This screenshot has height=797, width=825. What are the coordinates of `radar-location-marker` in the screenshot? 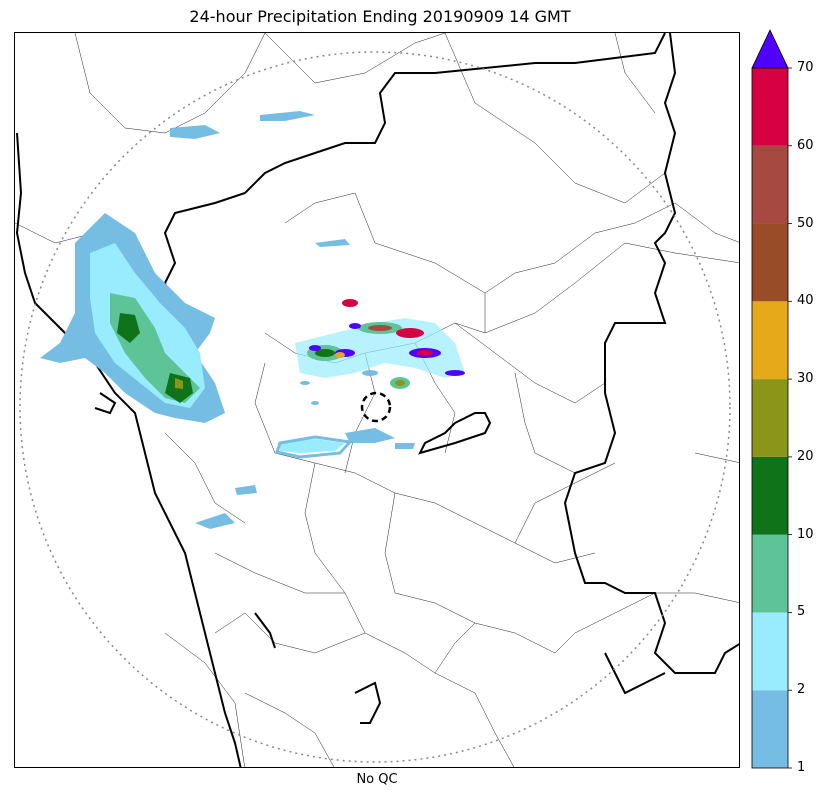 It's located at (376, 407).